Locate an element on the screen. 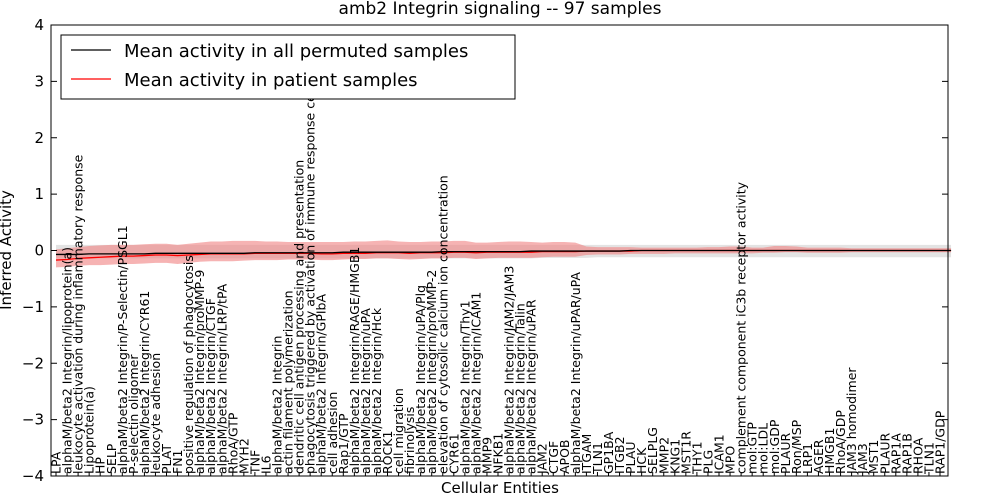 This screenshot has width=1000, height=500. x-tick-label: alphaM/beta2 Integrin is located at coordinates (277, 405).